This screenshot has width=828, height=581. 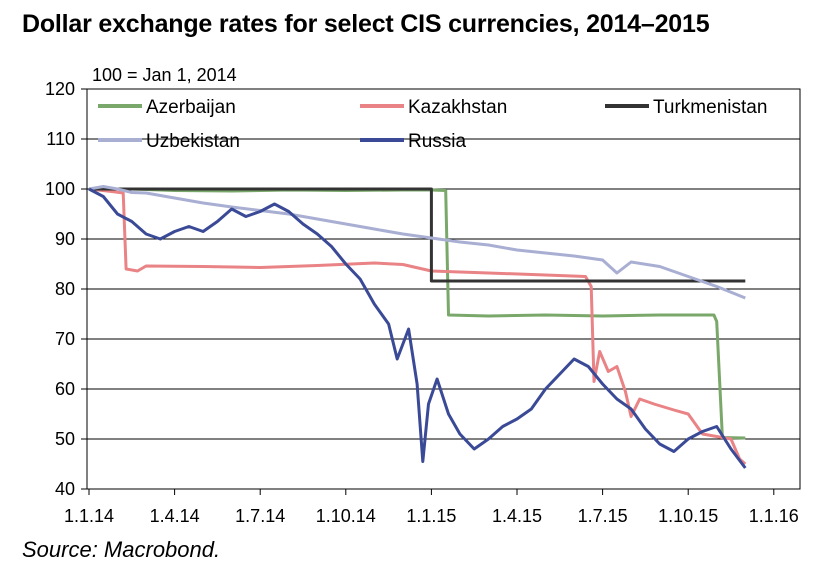 I want to click on legend-label-russia: Russia, so click(x=437, y=141).